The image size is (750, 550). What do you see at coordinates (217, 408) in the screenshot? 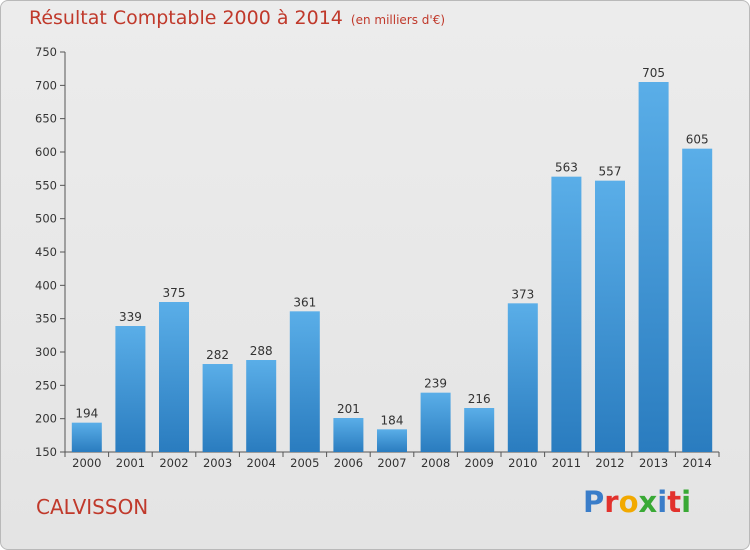
I see `bar-2003` at bounding box center [217, 408].